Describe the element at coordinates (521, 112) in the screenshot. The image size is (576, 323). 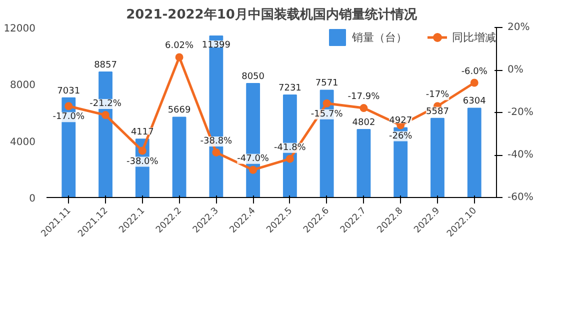
I see `y2-tick-label: -20%` at that location.